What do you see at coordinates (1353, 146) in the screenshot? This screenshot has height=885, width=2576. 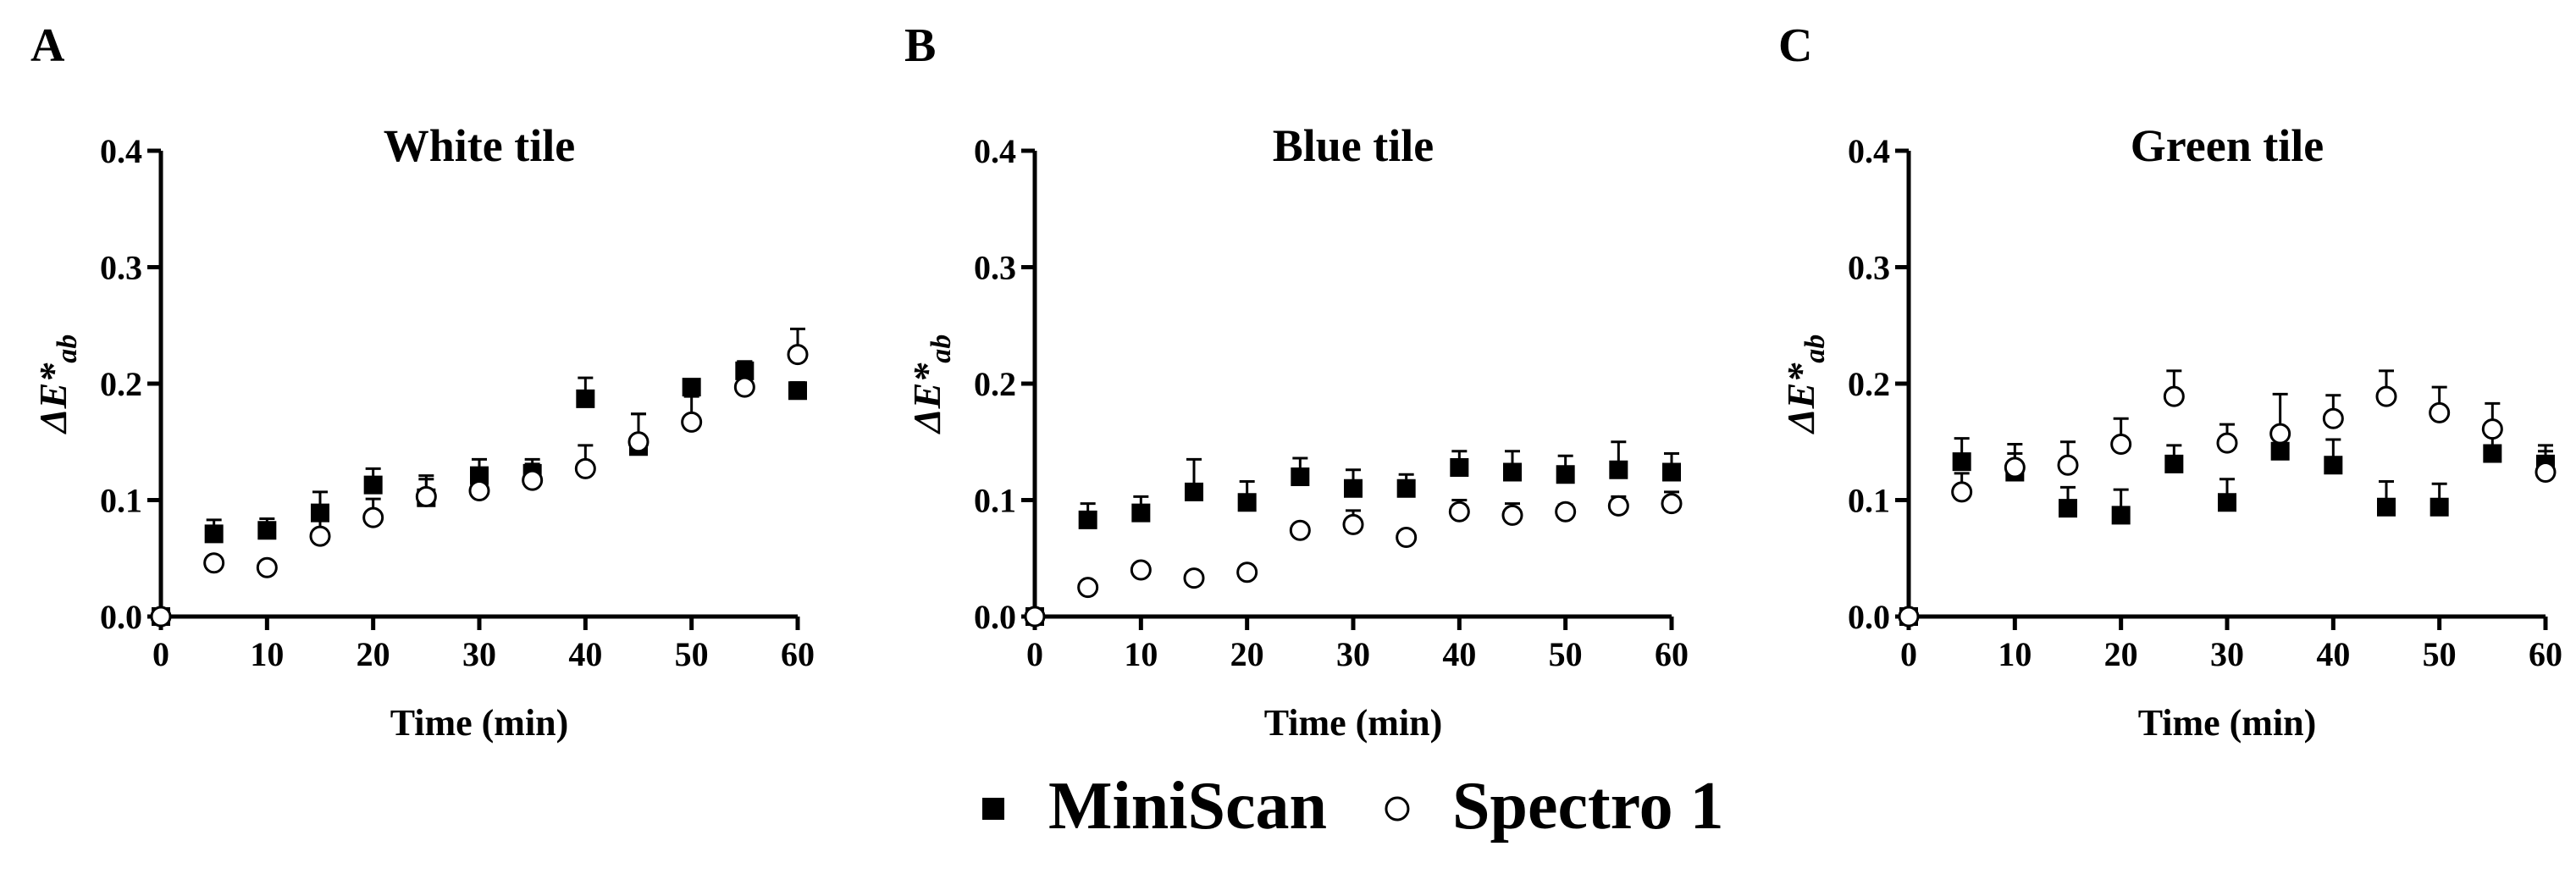 I see `chart-title: Blue tile` at bounding box center [1353, 146].